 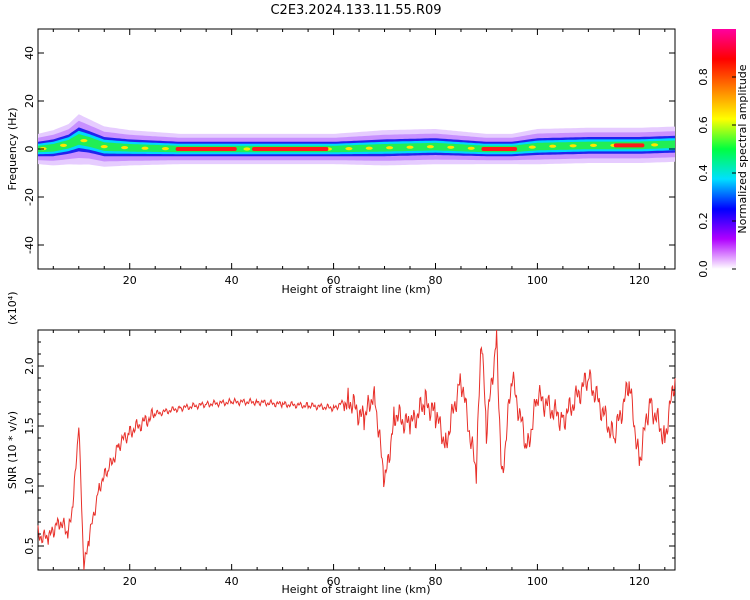 What do you see at coordinates (29, 149) in the screenshot?
I see `y-tick-label: 0` at bounding box center [29, 149].